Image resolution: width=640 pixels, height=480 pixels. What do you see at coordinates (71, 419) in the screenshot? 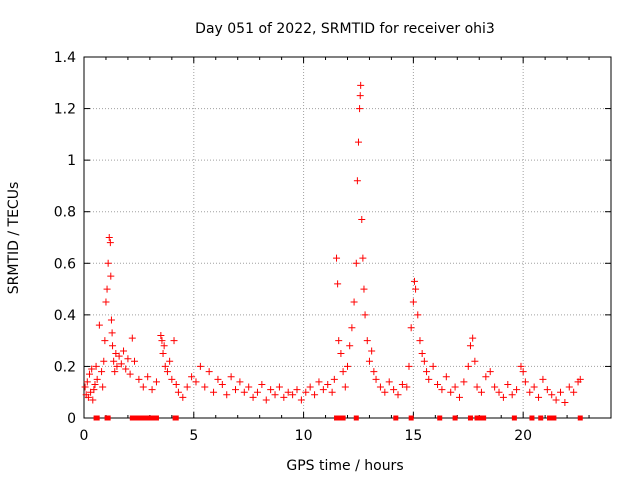
I see `y-tick-label: 0` at bounding box center [71, 419].